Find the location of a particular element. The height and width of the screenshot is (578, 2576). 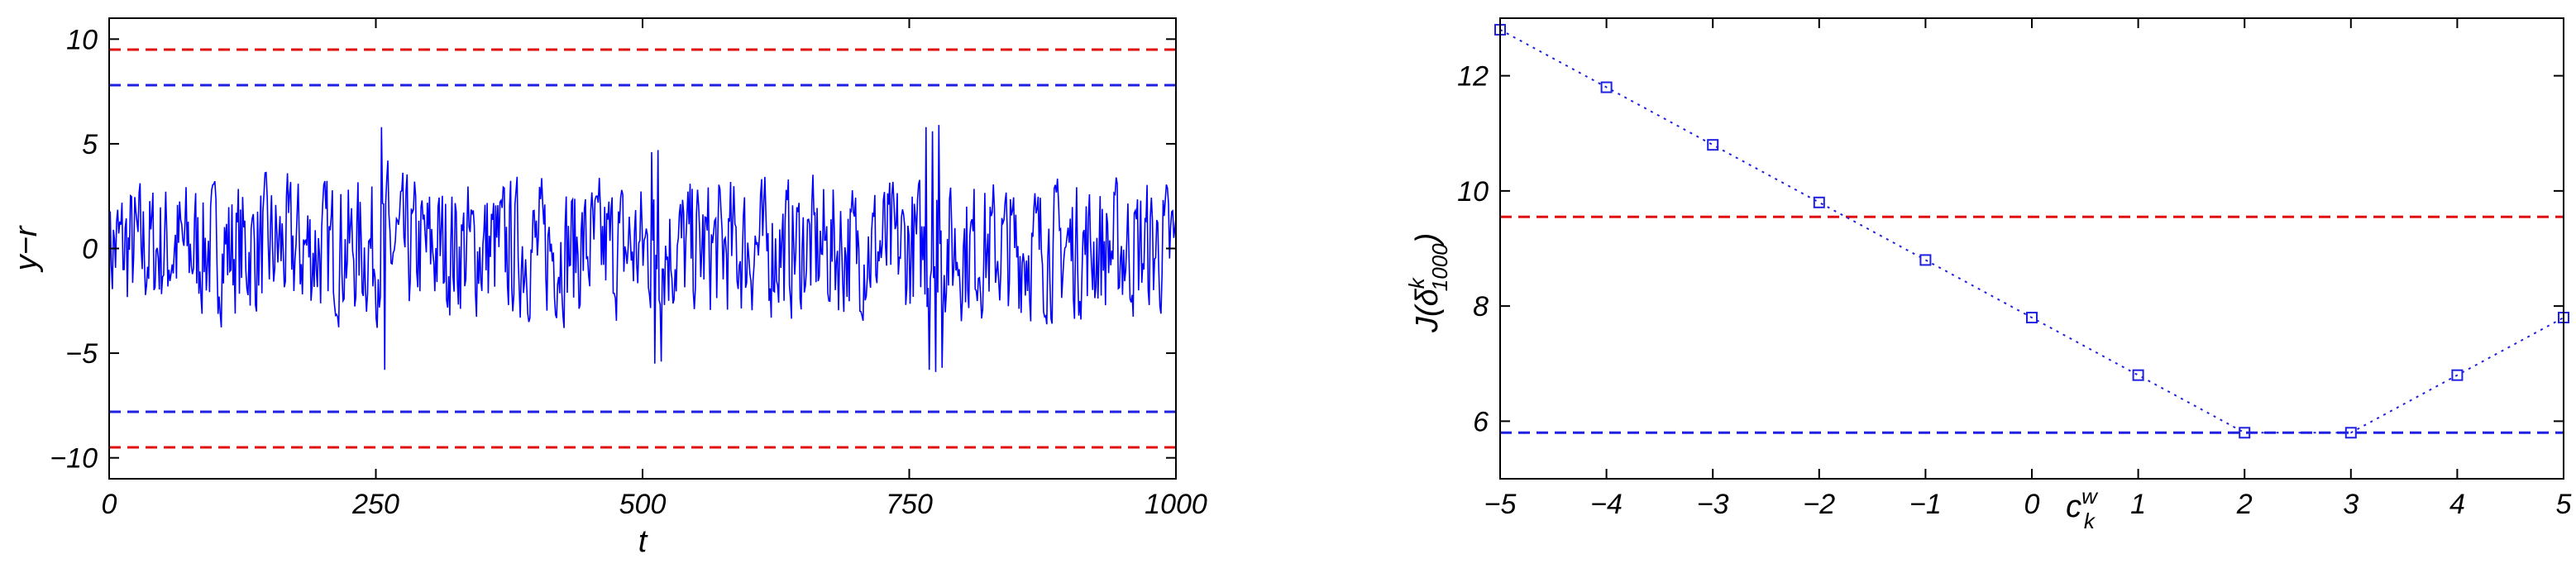

right-y-axis-label-close: ) is located at coordinates (1427, 240).